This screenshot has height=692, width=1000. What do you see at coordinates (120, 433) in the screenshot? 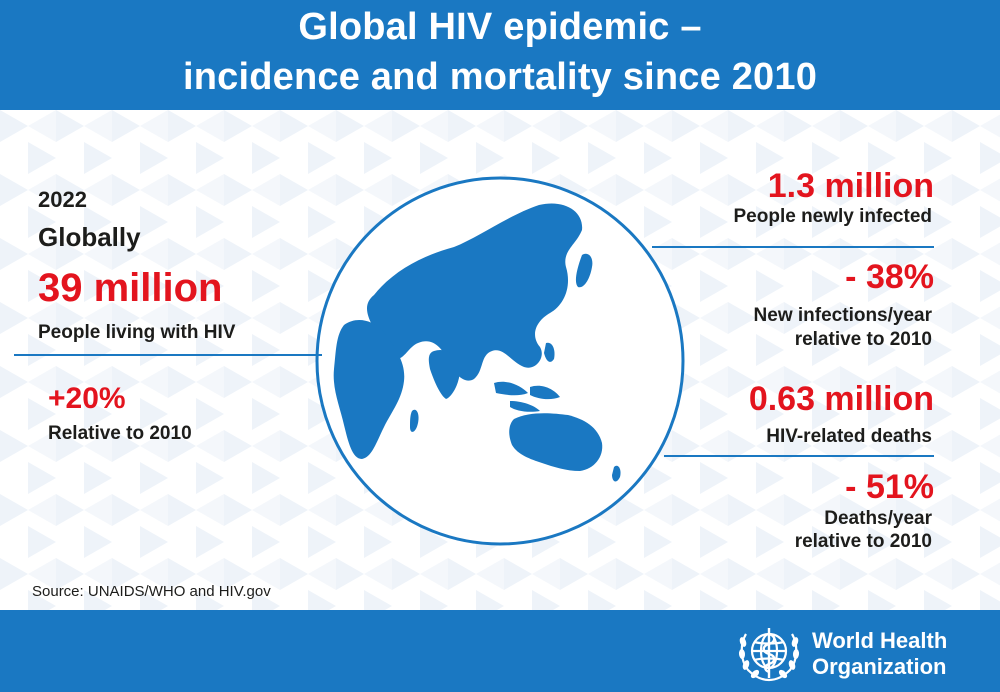
I see `people-living-change-label: Relative to 2010` at bounding box center [120, 433].